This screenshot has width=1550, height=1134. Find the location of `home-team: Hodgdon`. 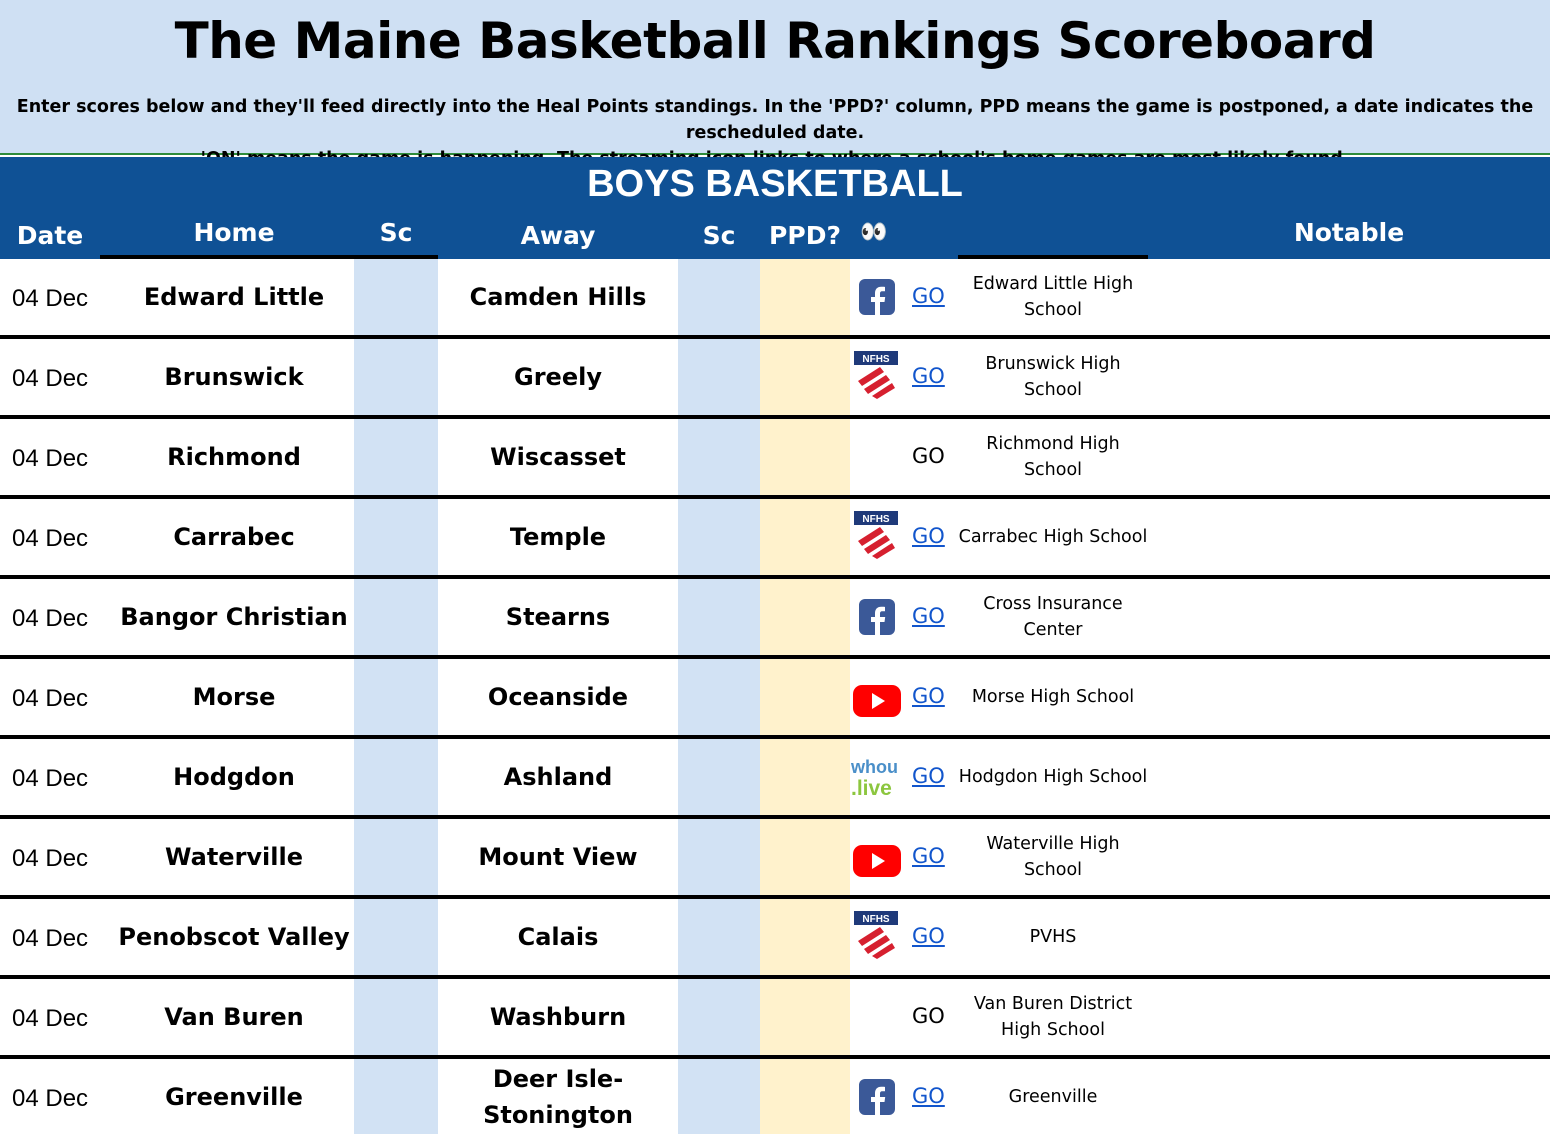

home-team: Hodgdon is located at coordinates (234, 777).